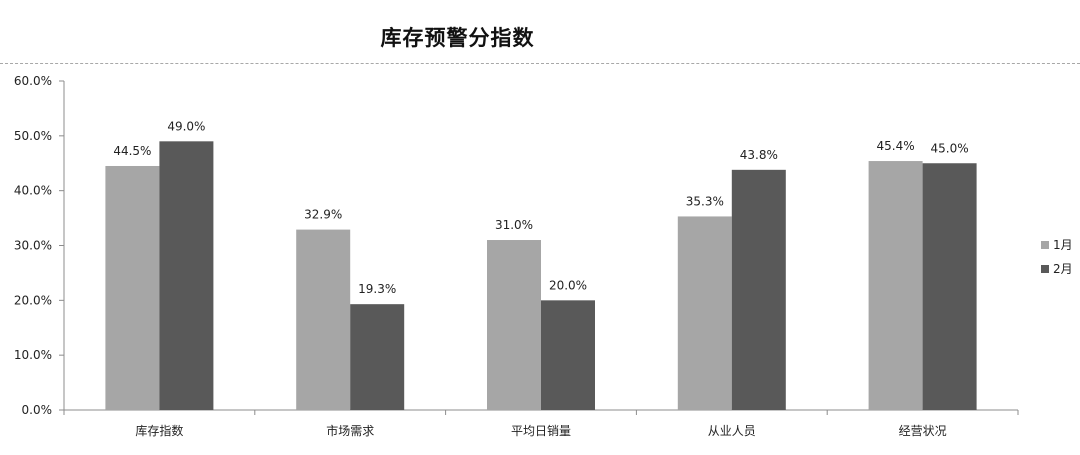 The image size is (1080, 455). What do you see at coordinates (950, 148) in the screenshot?
I see `data-label: 45.0%` at bounding box center [950, 148].